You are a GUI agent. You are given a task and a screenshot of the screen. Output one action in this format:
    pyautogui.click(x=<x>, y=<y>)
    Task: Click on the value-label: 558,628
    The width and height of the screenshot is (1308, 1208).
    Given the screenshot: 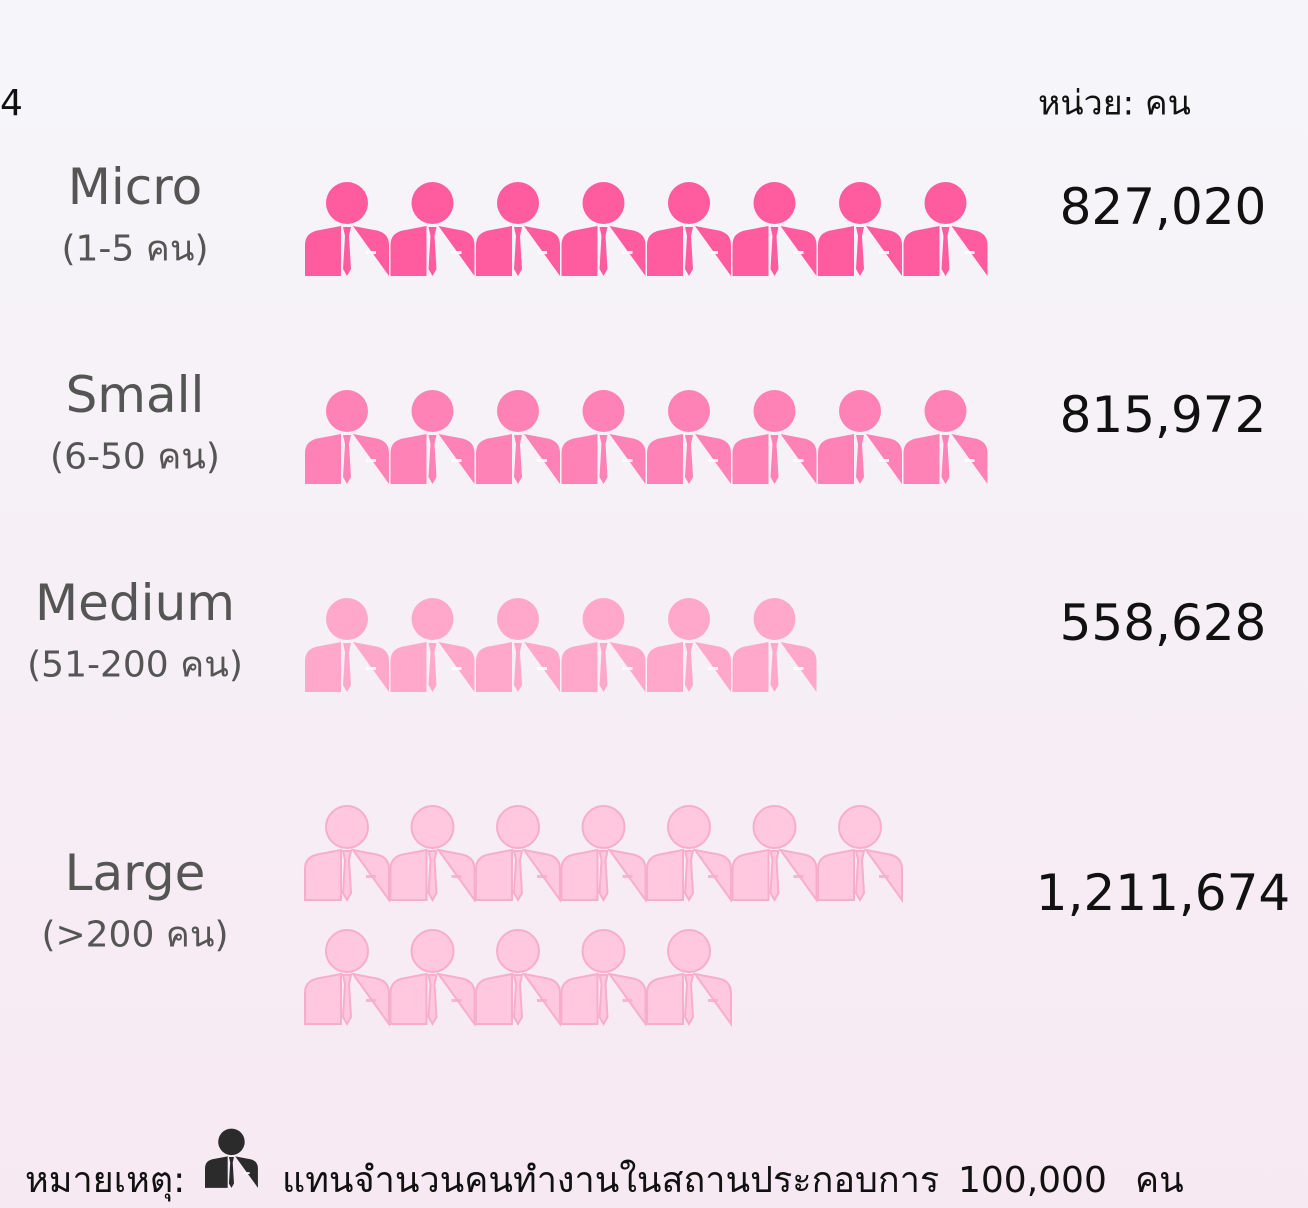 What is the action you would take?
    pyautogui.click(x=1163, y=623)
    